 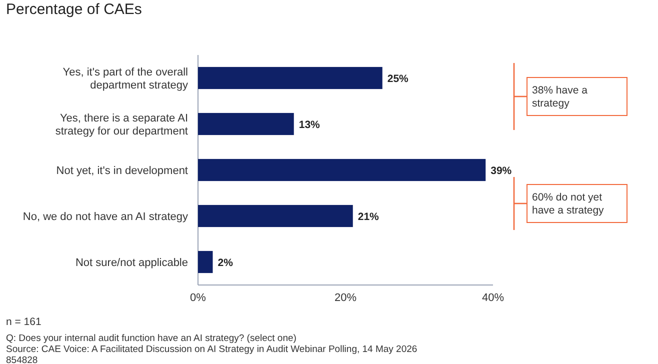 I want to click on data-label: 2%, so click(x=226, y=263).